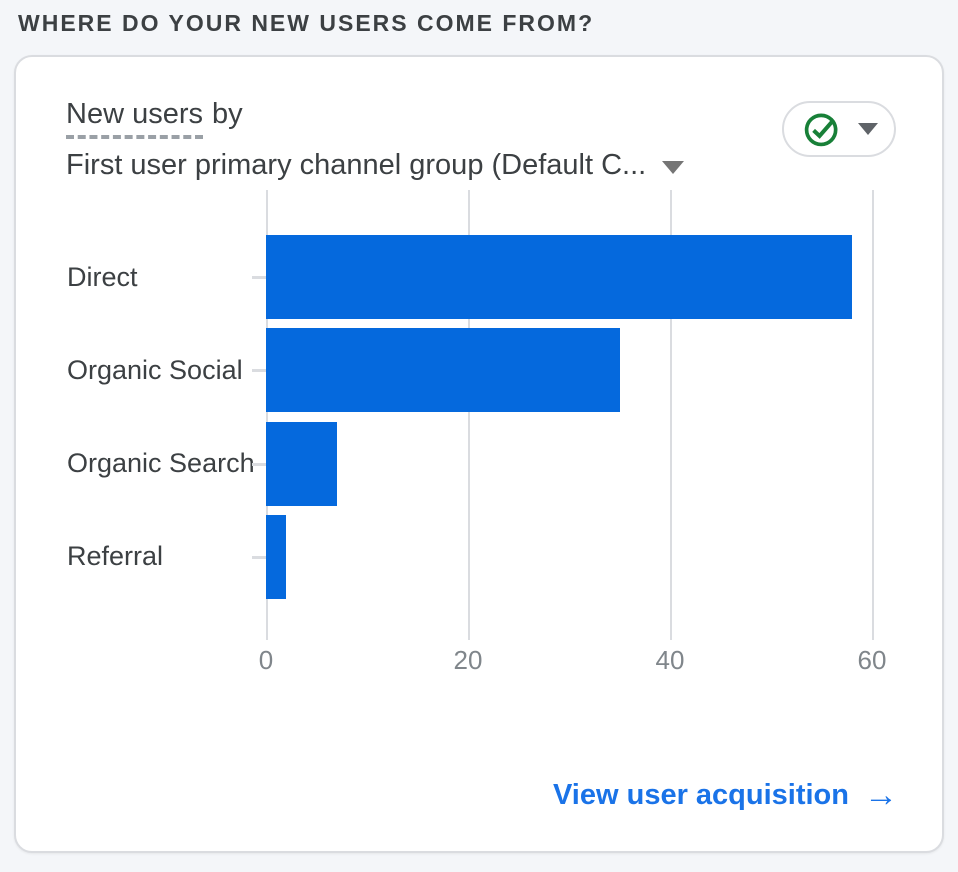 Image resolution: width=958 pixels, height=872 pixels. What do you see at coordinates (881, 795) in the screenshot?
I see `arrow-right-icon: →` at bounding box center [881, 795].